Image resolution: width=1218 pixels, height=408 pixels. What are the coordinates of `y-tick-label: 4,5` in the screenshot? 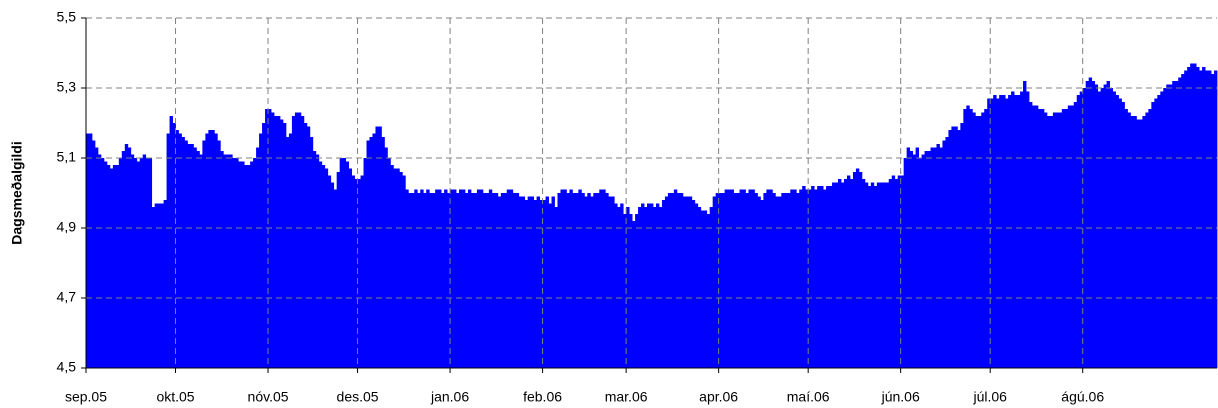 It's located at (67, 367).